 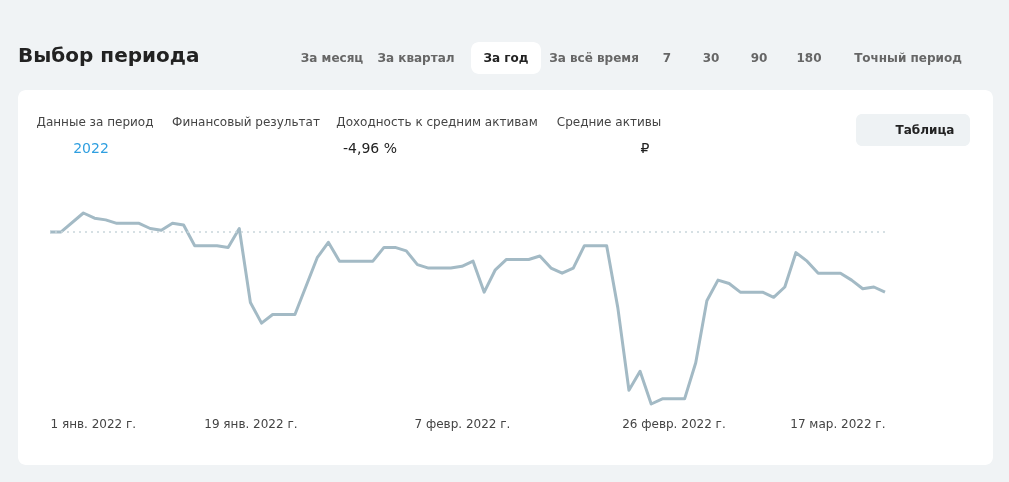 What do you see at coordinates (667, 58) in the screenshot?
I see `text: 7` at bounding box center [667, 58].